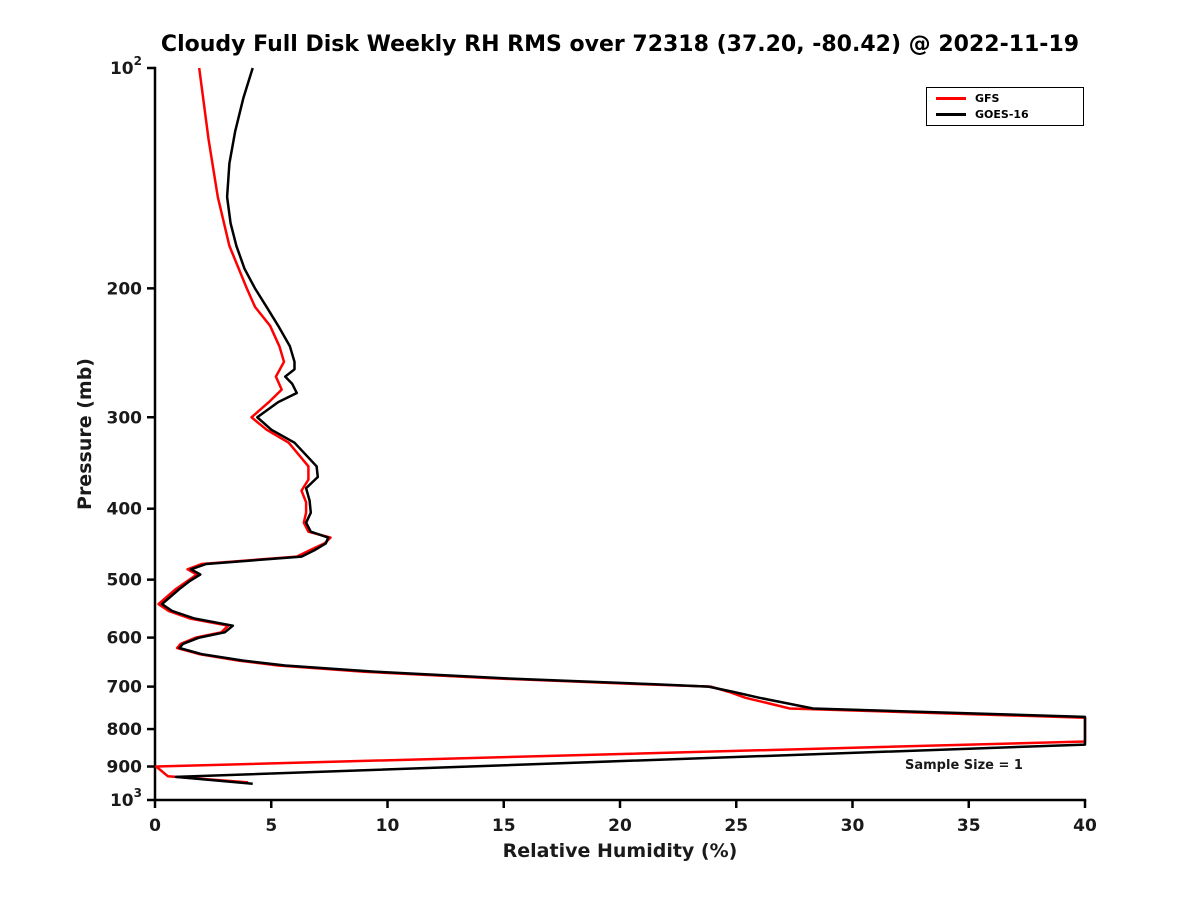  I want to click on x-tick-label: 40, so click(1085, 826).